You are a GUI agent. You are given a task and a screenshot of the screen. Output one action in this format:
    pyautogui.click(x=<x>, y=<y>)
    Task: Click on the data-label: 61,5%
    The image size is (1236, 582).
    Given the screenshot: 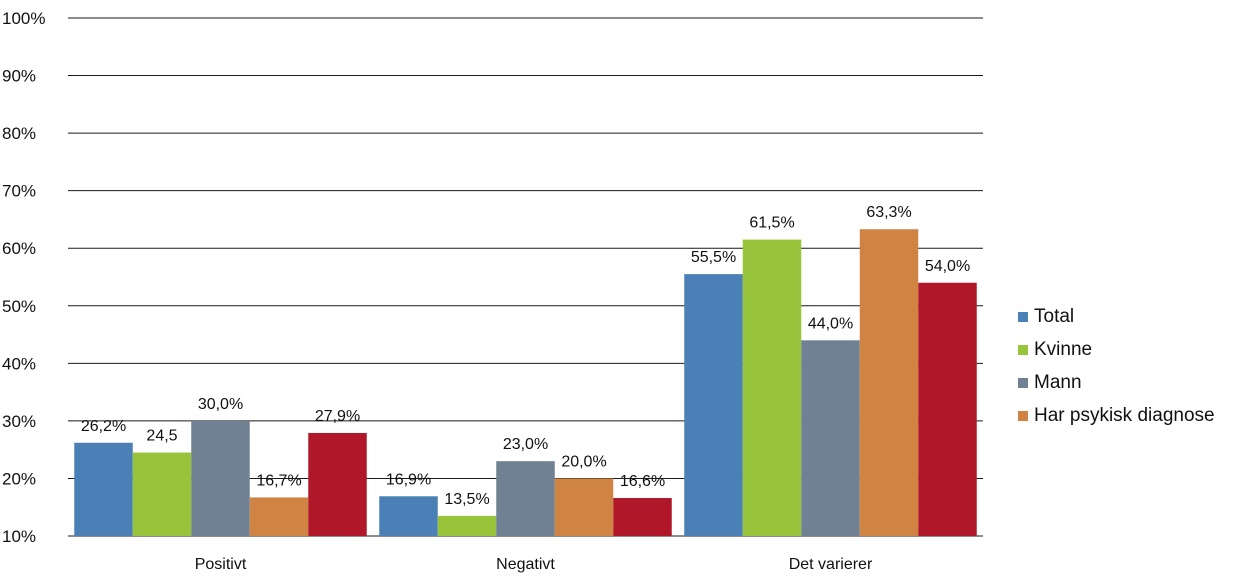 What is the action you would take?
    pyautogui.click(x=771, y=223)
    